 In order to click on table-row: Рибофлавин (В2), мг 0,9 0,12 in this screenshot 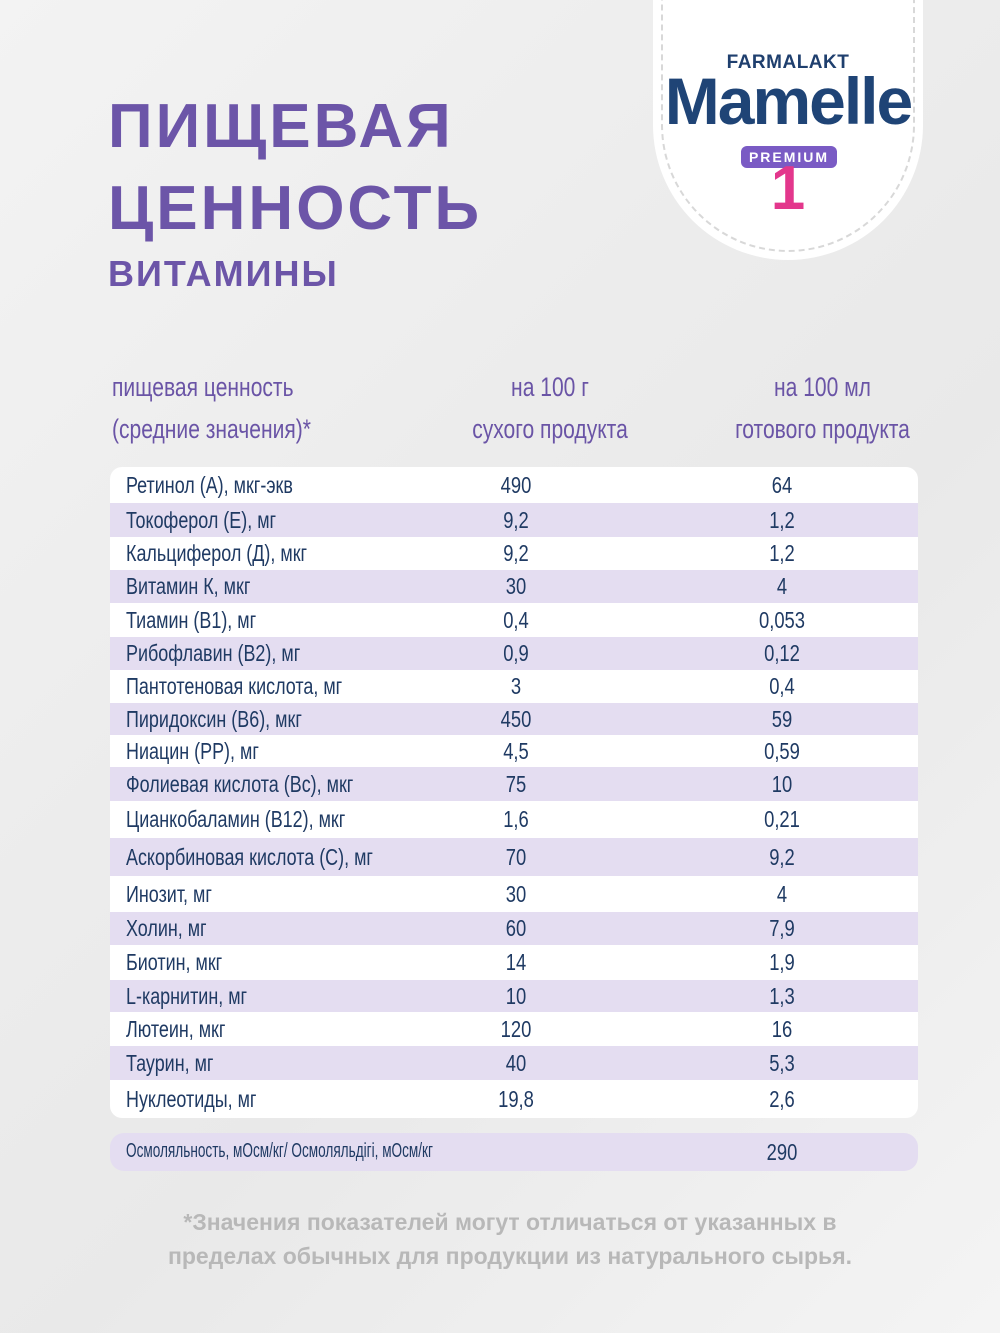, I will do `click(514, 653)`.